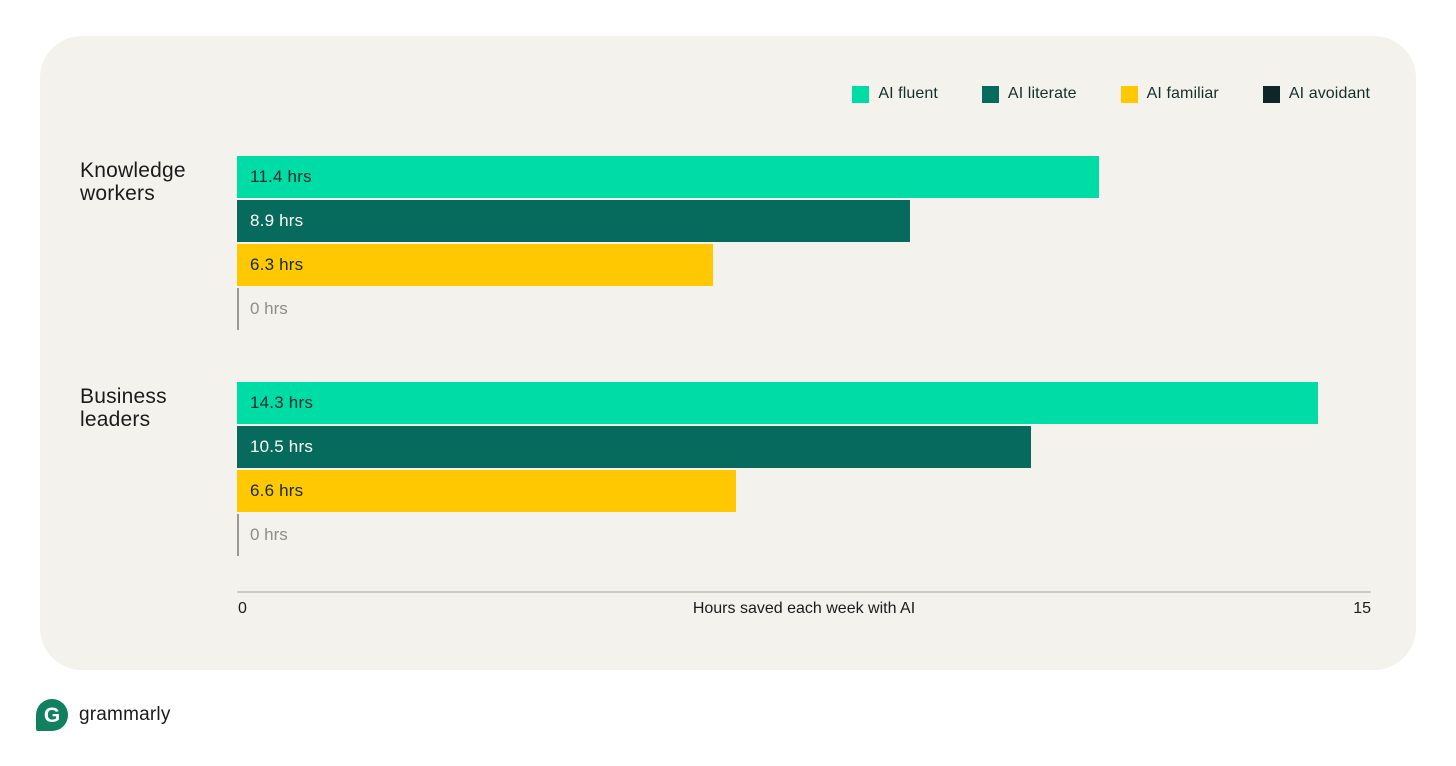  I want to click on bar-row: 14.3 hrs, so click(804, 403).